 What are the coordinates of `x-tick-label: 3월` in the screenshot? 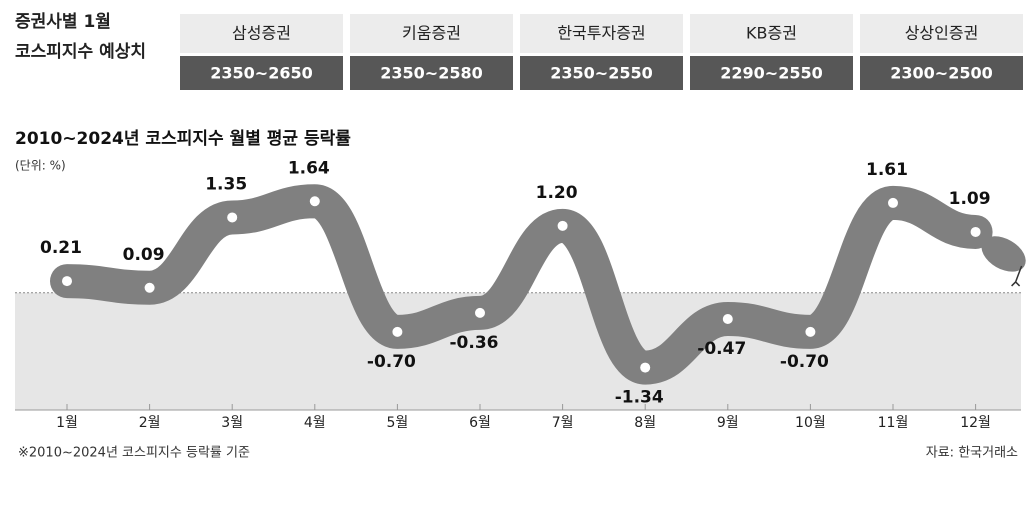 It's located at (232, 423).